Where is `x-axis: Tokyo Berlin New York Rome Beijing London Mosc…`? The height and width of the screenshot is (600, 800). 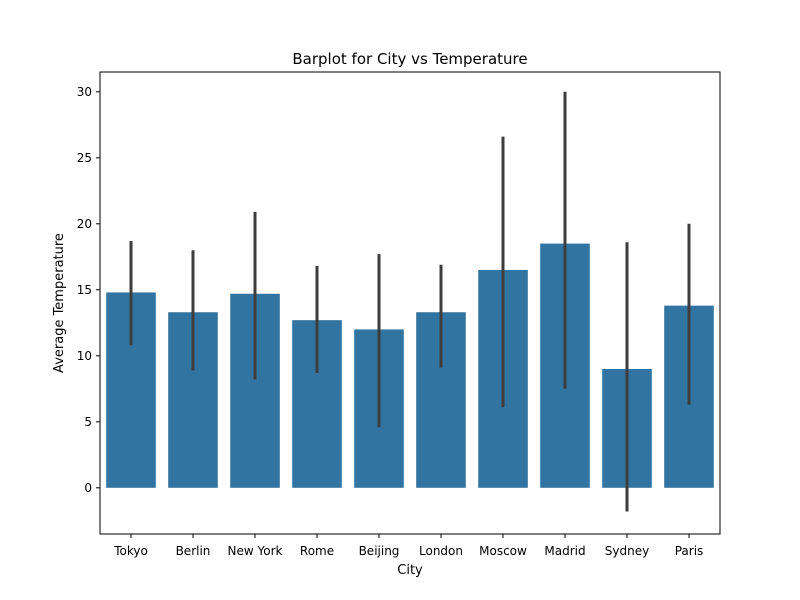 x-axis: Tokyo Berlin New York Rome Beijing London Mosc… is located at coordinates (408, 546).